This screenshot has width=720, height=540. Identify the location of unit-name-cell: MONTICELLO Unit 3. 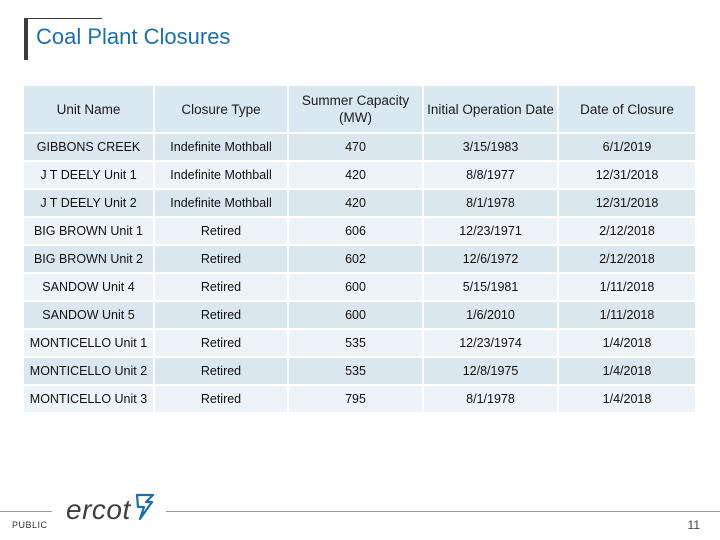
(89, 400).